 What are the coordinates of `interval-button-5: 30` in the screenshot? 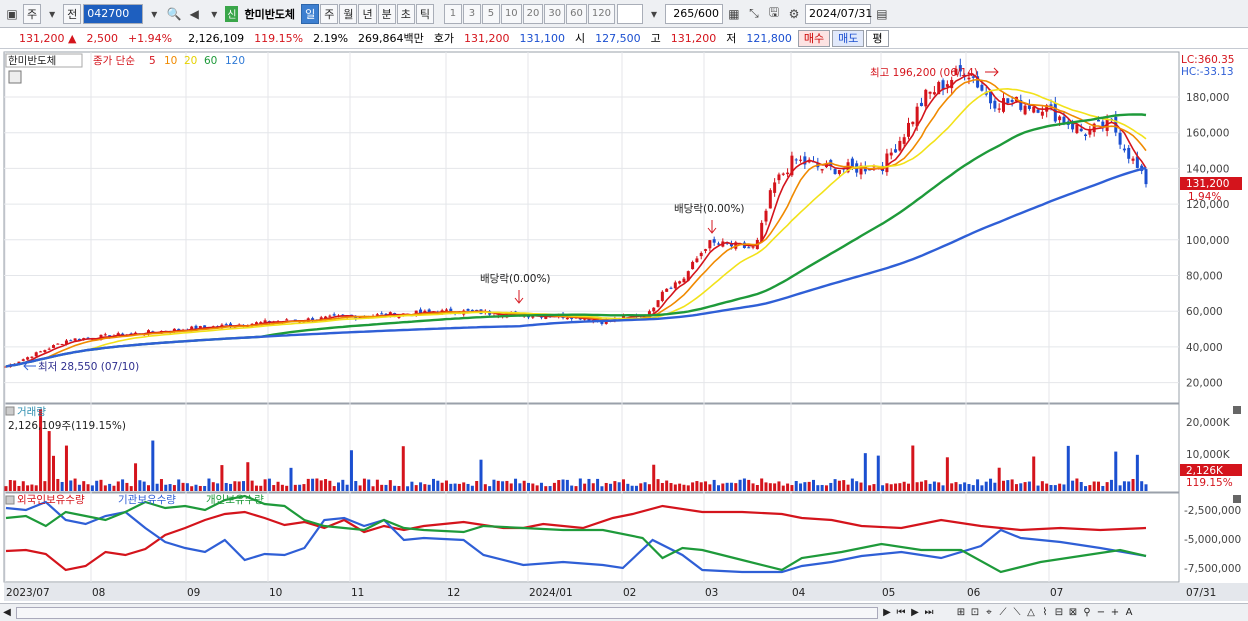 It's located at (555, 13).